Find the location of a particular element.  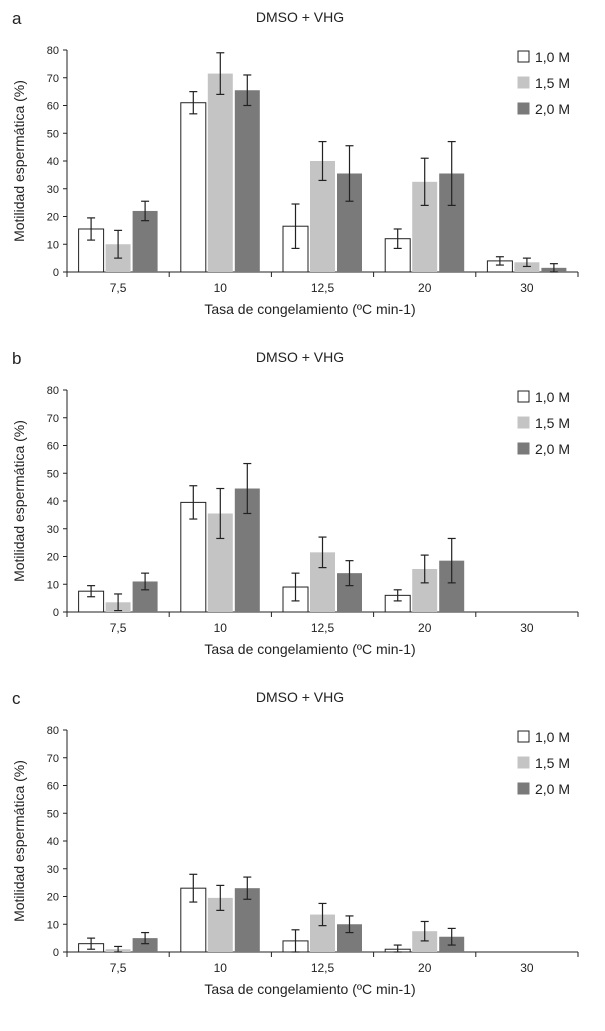

panel-letter: c is located at coordinates (16, 698).